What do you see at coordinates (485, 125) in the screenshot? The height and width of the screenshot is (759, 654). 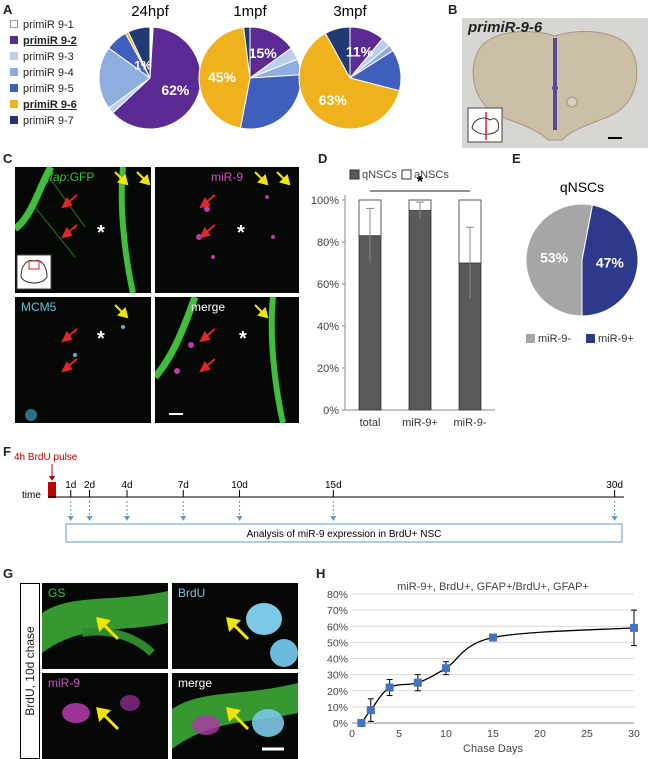 I see `brain-schematic-icon` at bounding box center [485, 125].